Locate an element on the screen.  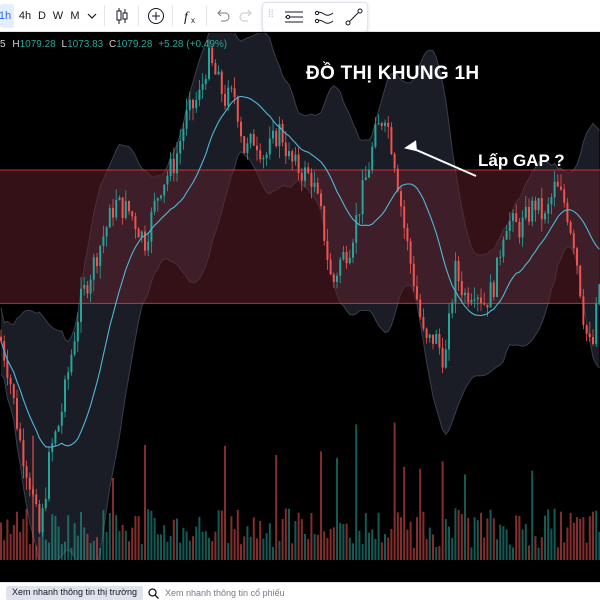
legend-close: 1079.28 is located at coordinates (134, 44).